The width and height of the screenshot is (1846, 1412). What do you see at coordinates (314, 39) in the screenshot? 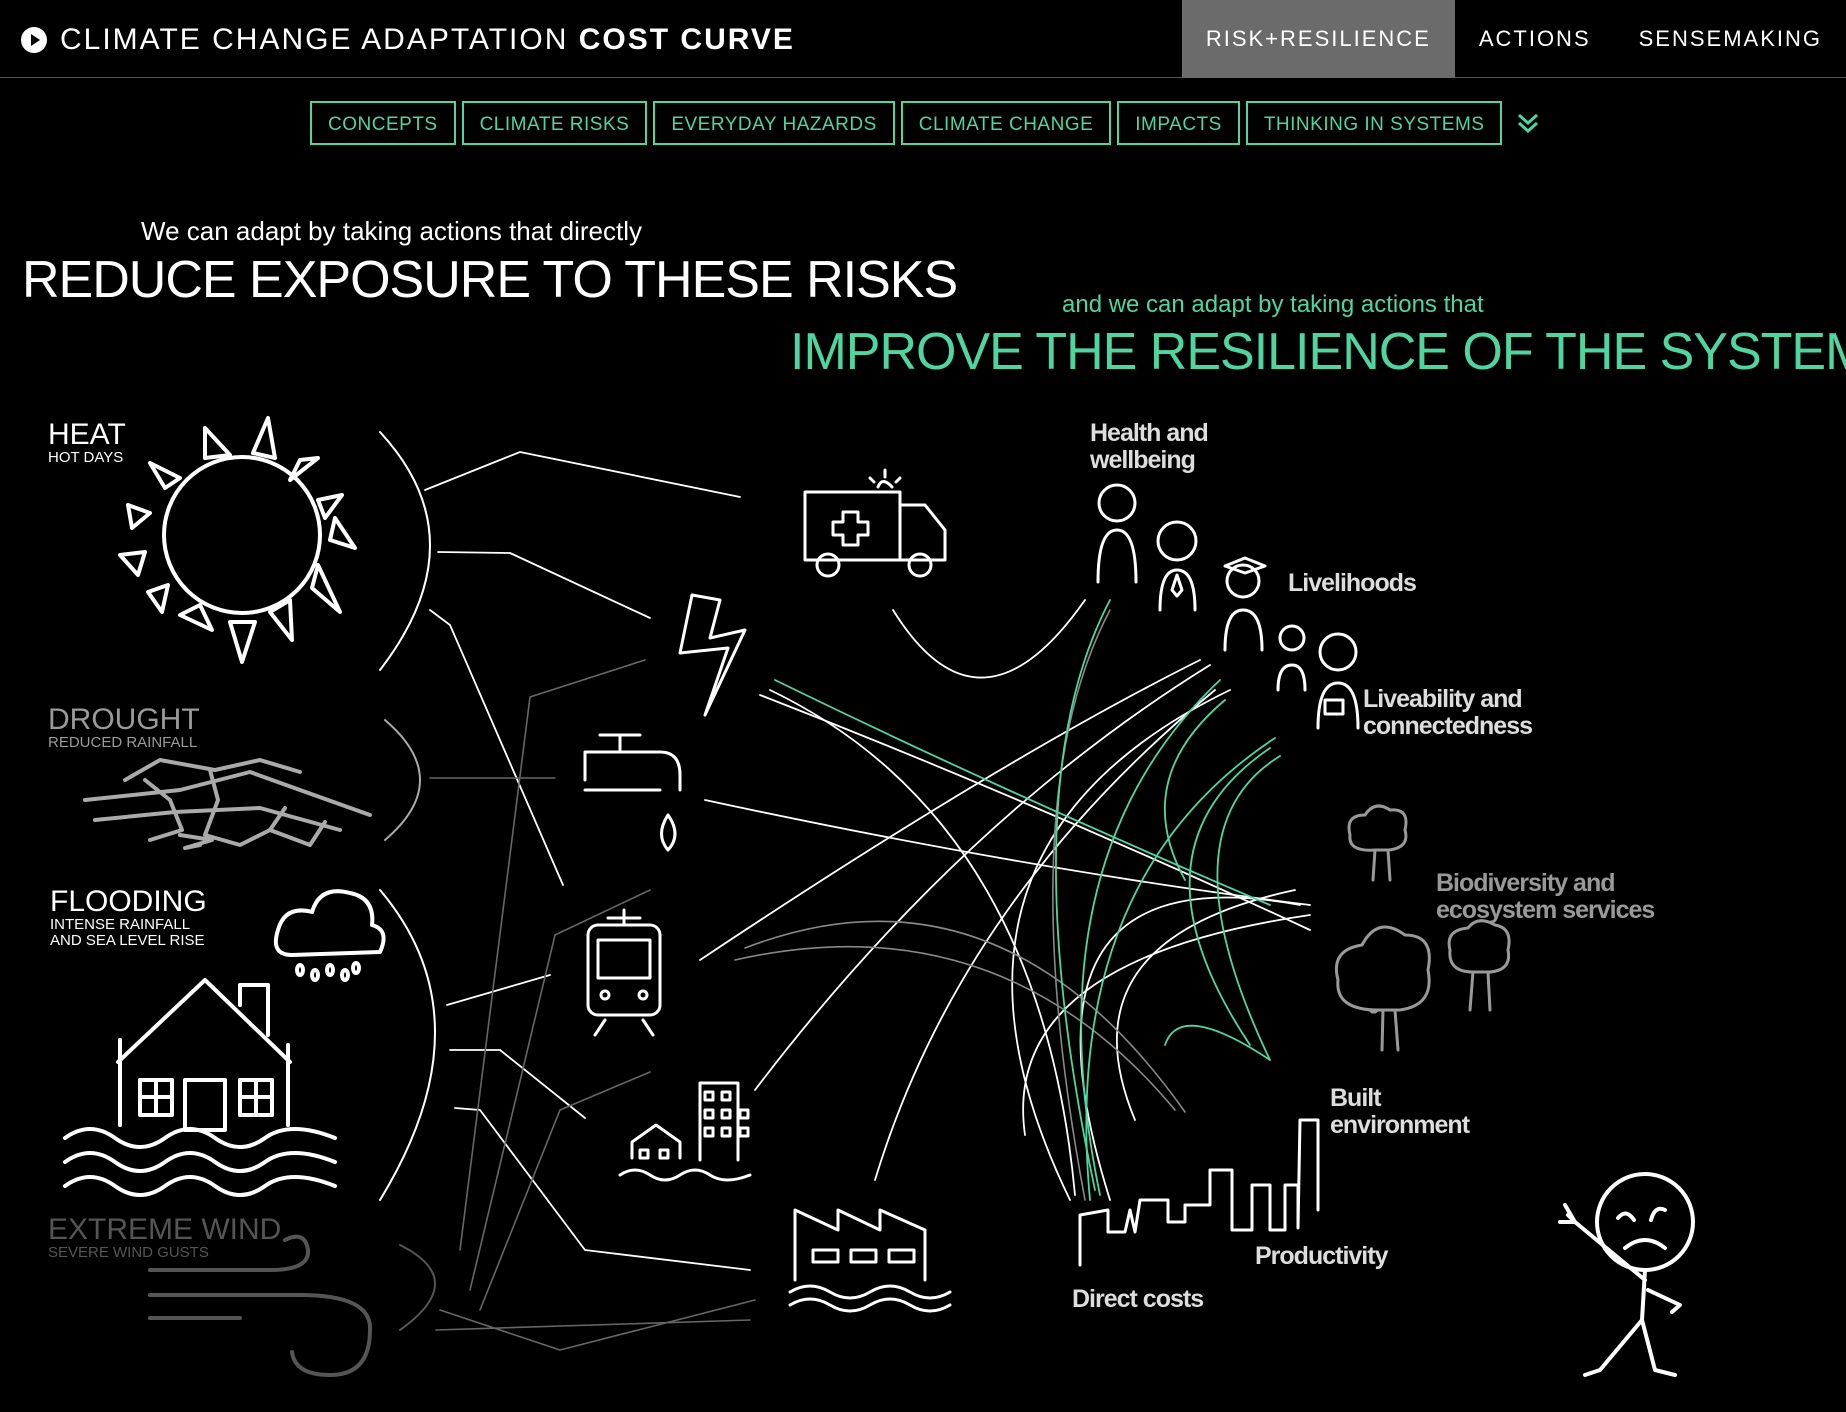
I see `title-prefix: CLIMATE CHANGE ADAPTATION` at bounding box center [314, 39].